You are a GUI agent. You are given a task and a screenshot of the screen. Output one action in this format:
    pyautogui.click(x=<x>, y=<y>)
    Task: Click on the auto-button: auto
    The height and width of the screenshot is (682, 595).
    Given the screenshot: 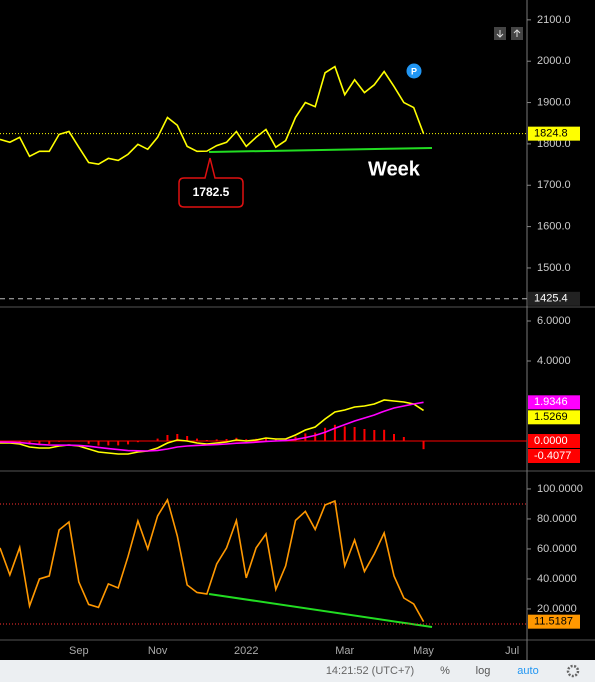 What is the action you would take?
    pyautogui.click(x=527, y=671)
    